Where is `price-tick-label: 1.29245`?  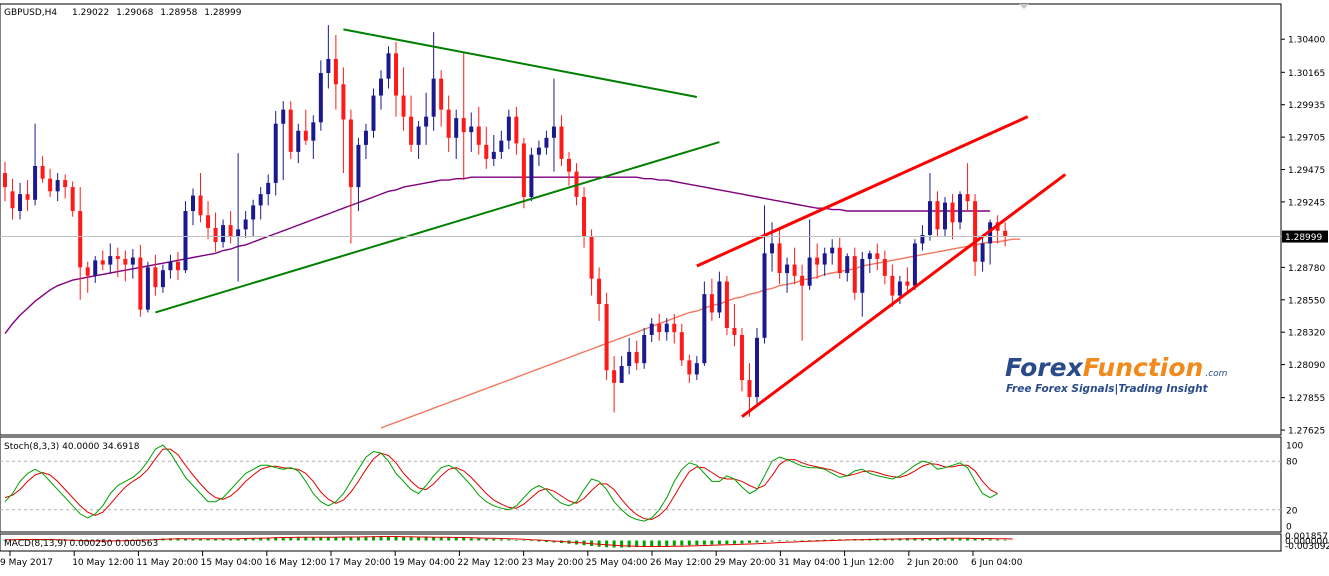
price-tick-label: 1.29245 is located at coordinates (1306, 203).